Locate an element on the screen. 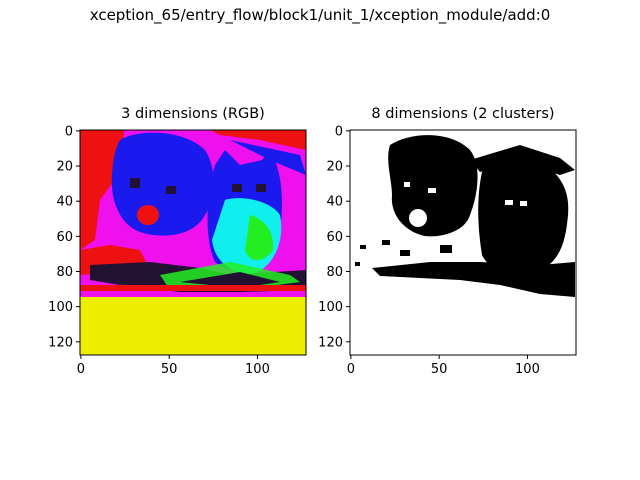 The width and height of the screenshot is (640, 480). left-panel-title: 3 dimensions (RGB) is located at coordinates (193, 114).